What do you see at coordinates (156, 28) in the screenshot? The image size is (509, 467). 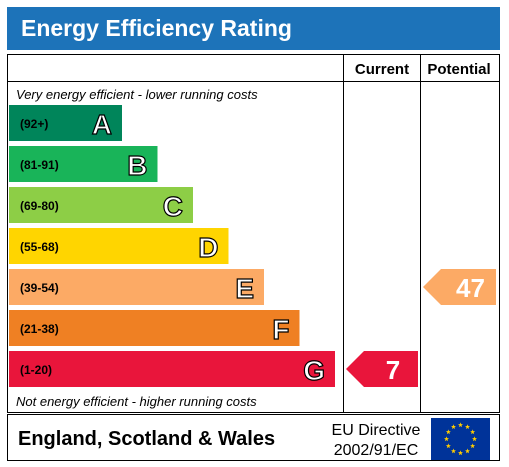 I see `chart-title: Energy Efficiency Rating` at bounding box center [156, 28].